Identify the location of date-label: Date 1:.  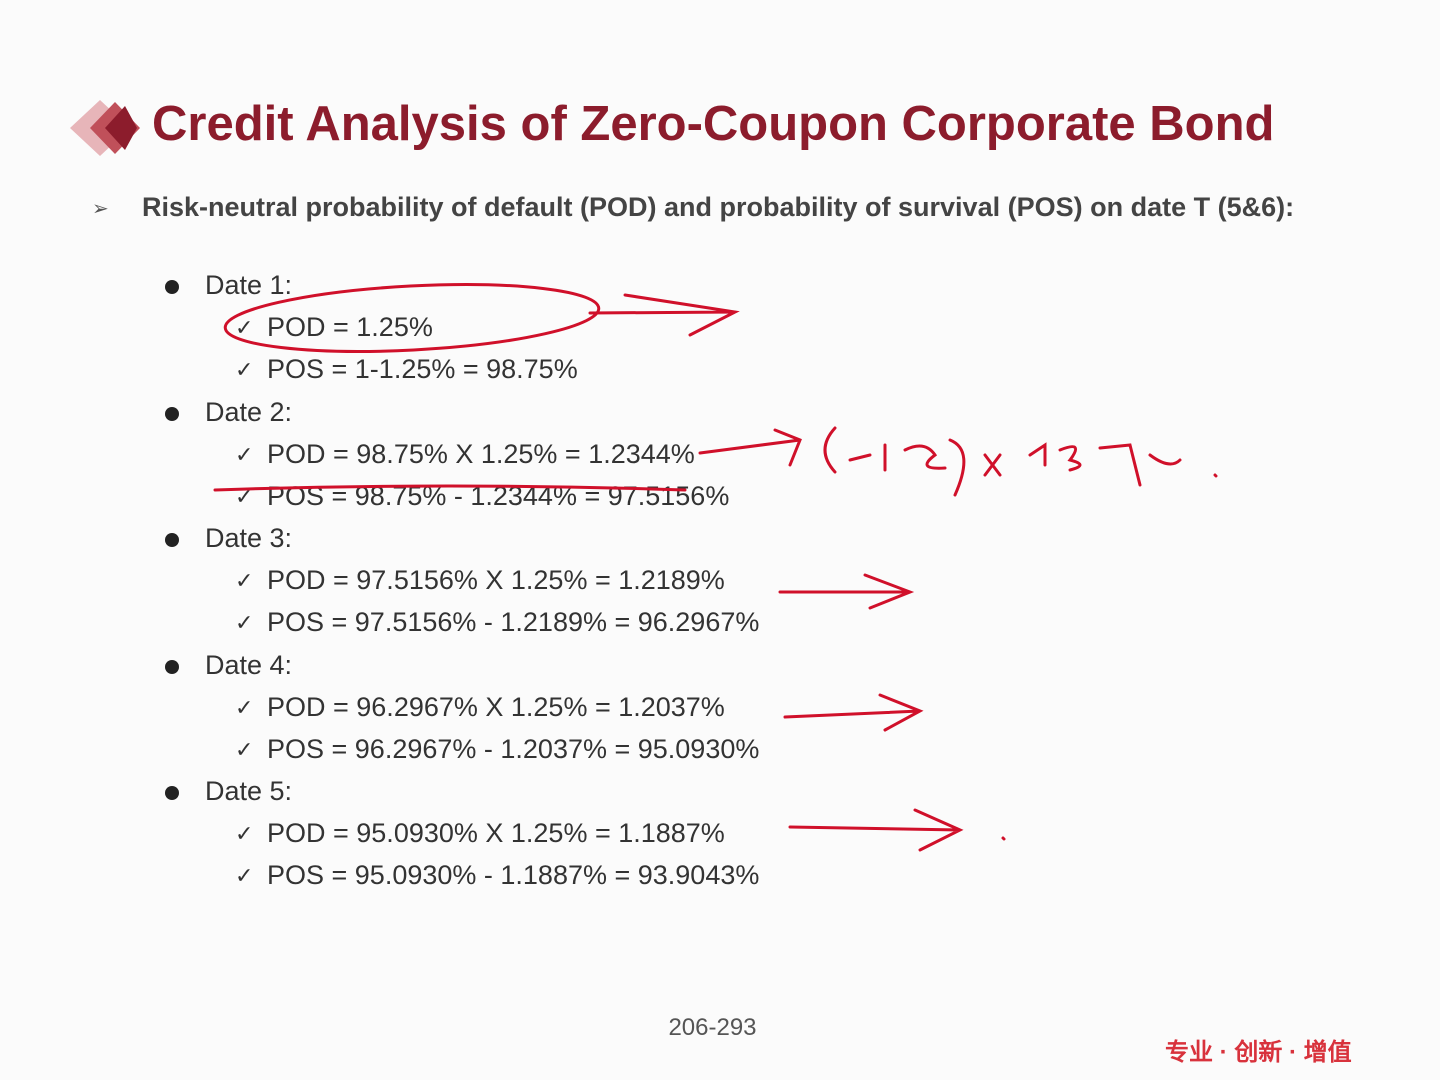
(249, 285).